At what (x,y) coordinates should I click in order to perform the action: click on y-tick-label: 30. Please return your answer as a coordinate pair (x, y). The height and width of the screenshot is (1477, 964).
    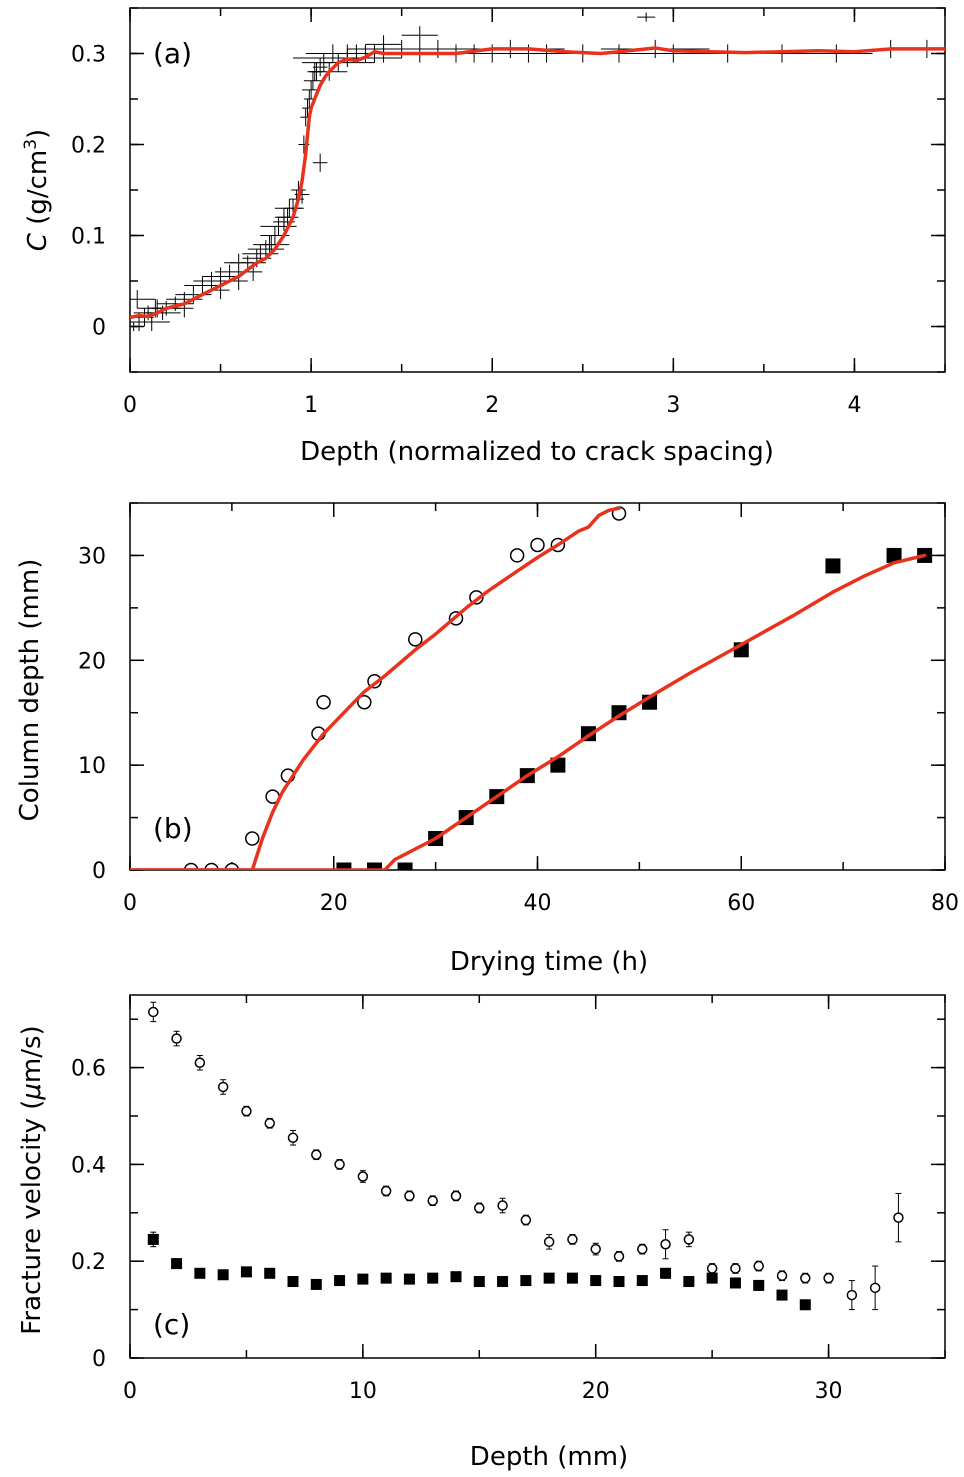
    Looking at the image, I should click on (92, 556).